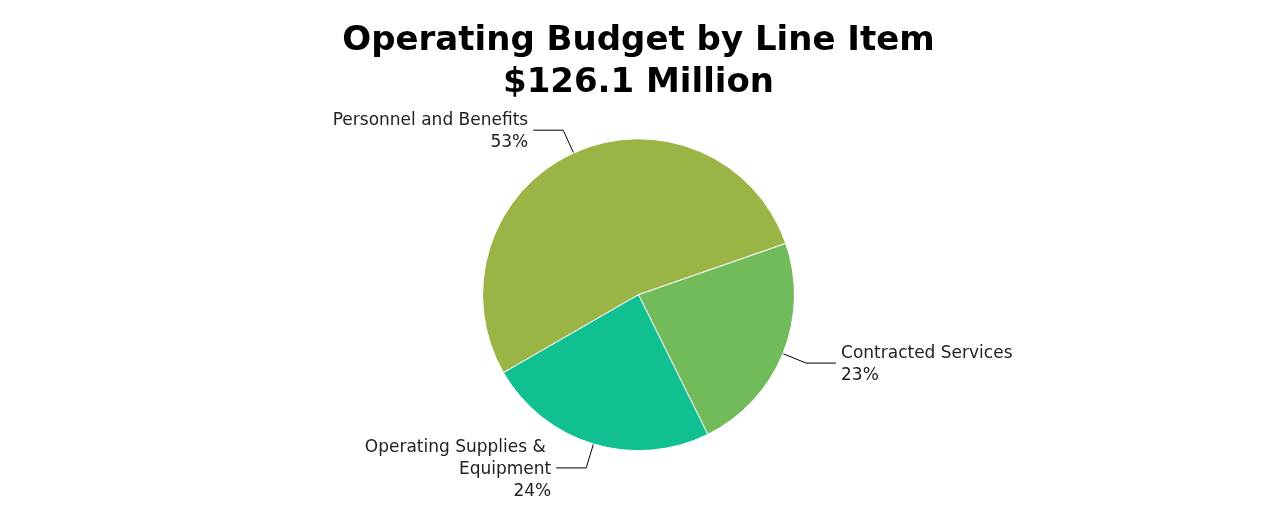  Describe the element at coordinates (458, 456) in the screenshot. I see `slice-label: Operating Supplies & Equipment` at that location.